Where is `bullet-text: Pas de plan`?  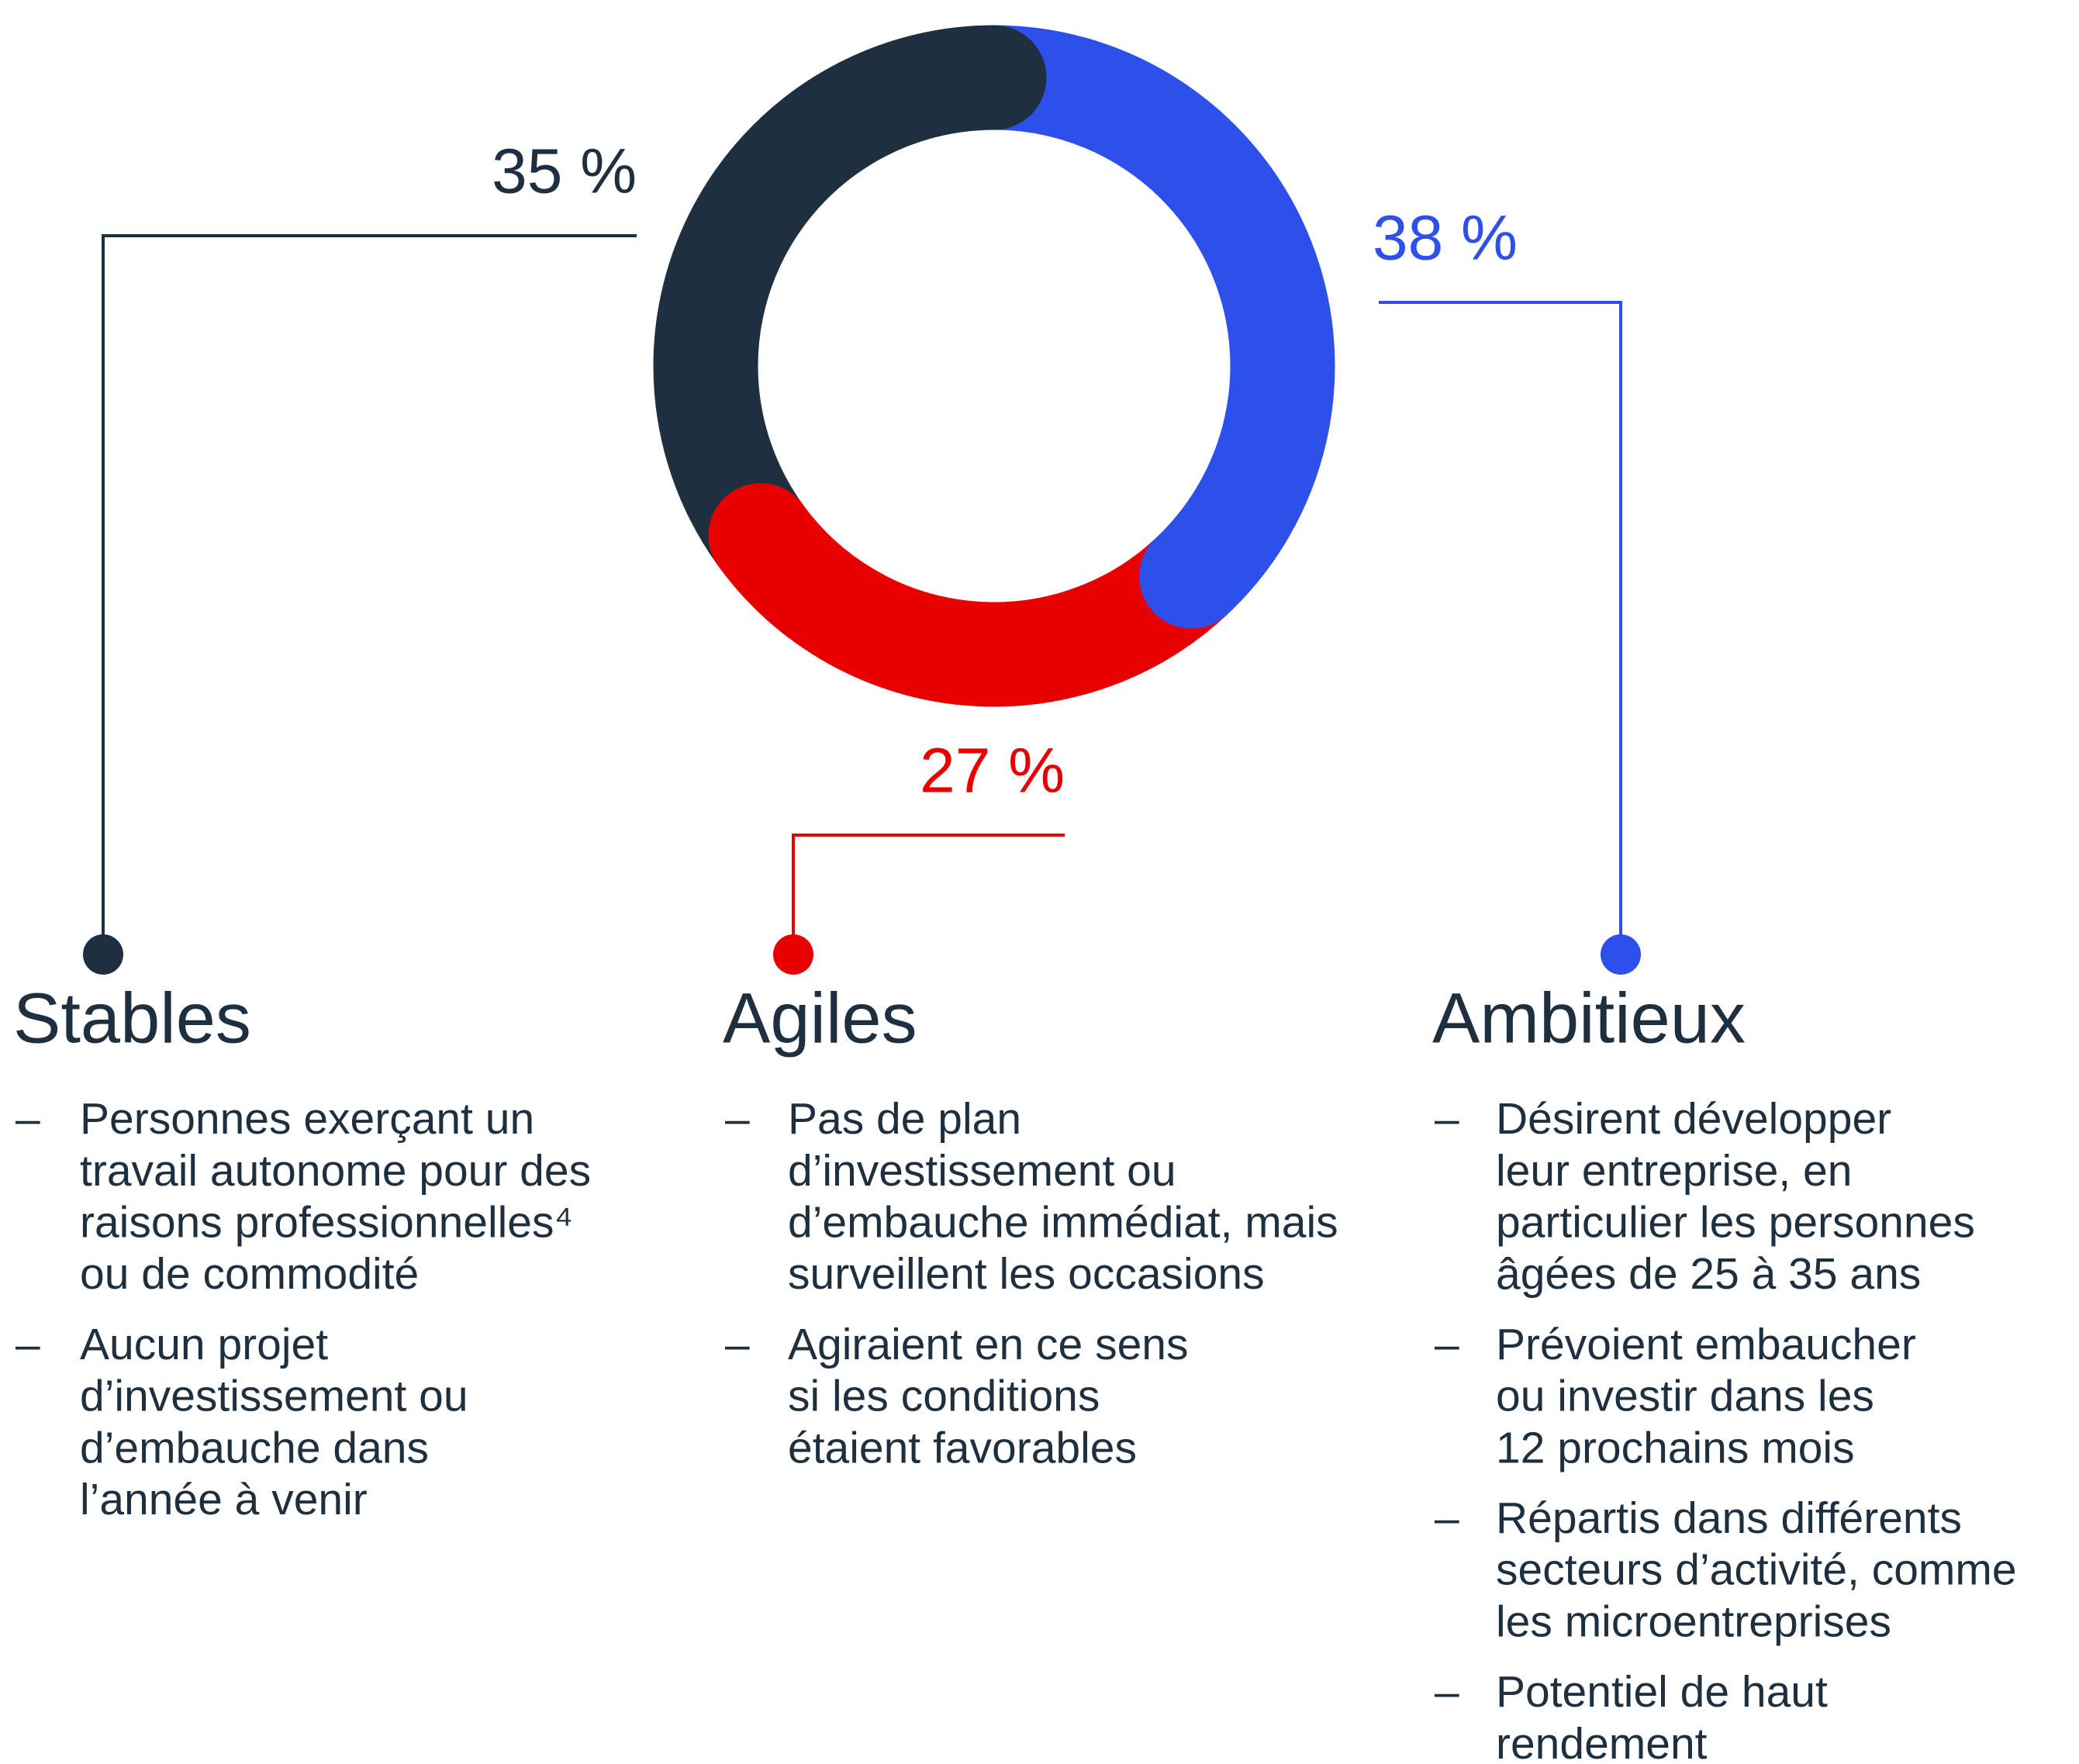
bullet-text: Pas de plan is located at coordinates (904, 1119).